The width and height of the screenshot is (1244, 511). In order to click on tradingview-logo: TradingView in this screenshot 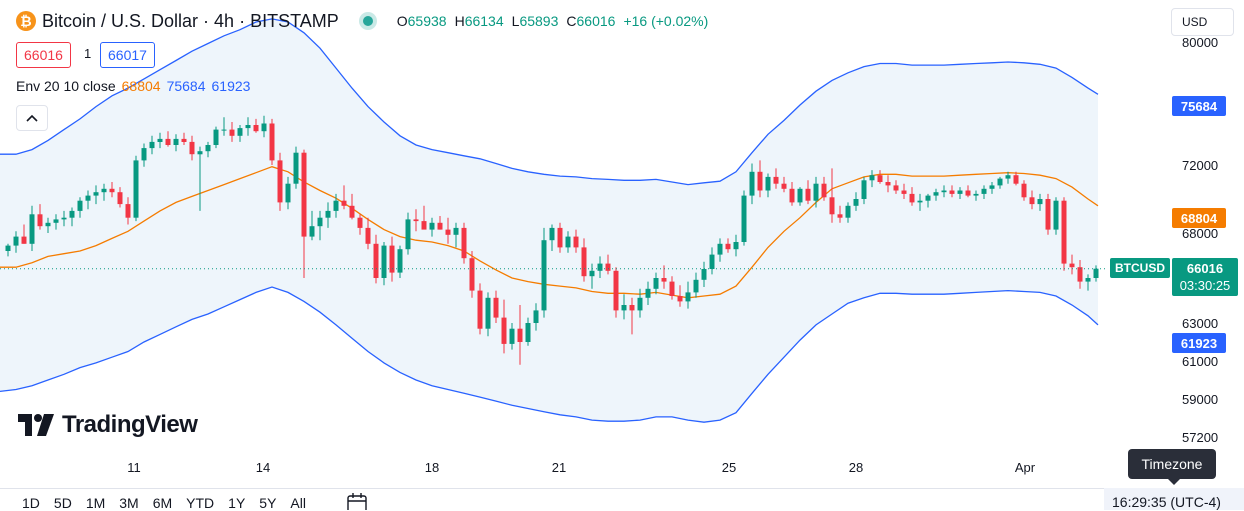, I will do `click(108, 425)`.